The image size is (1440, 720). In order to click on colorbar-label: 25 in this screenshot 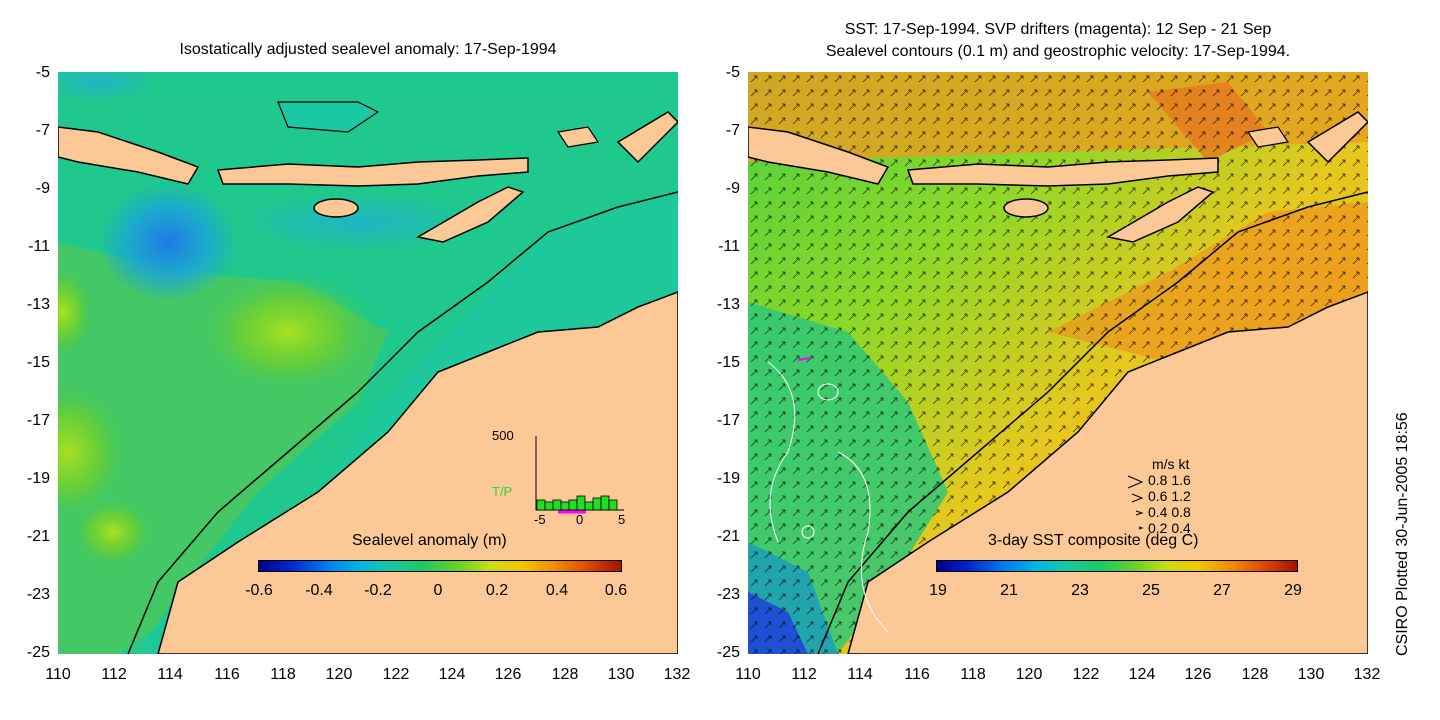, I will do `click(1151, 590)`.